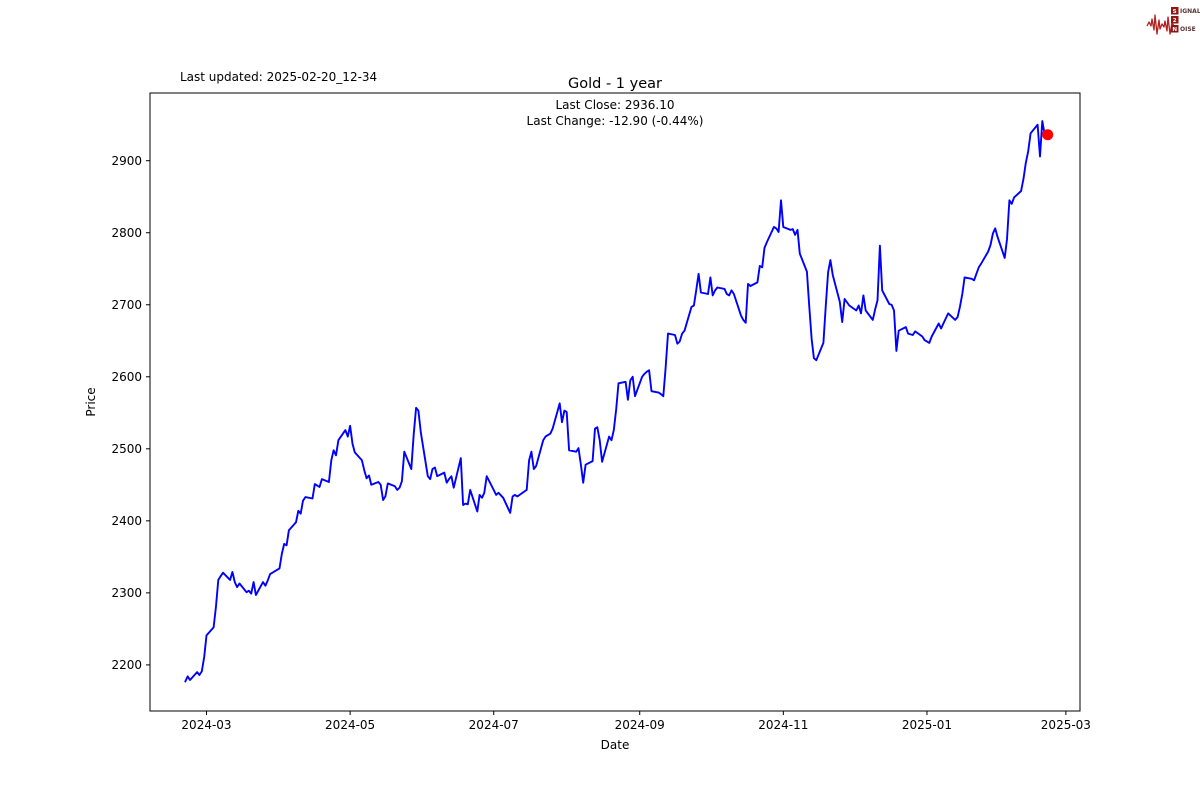  Describe the element at coordinates (1188, 29) in the screenshot. I see `logo-noise-text: OISE` at that location.